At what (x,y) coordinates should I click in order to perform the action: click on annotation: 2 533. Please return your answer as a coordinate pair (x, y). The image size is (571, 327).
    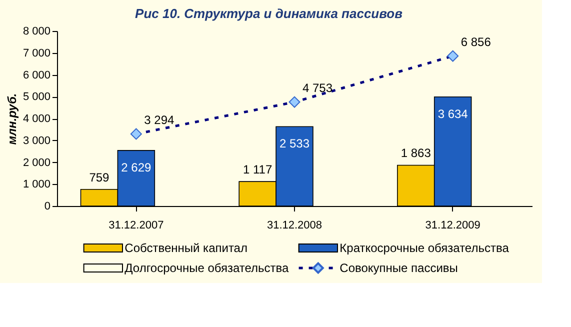
    Looking at the image, I should click on (294, 143).